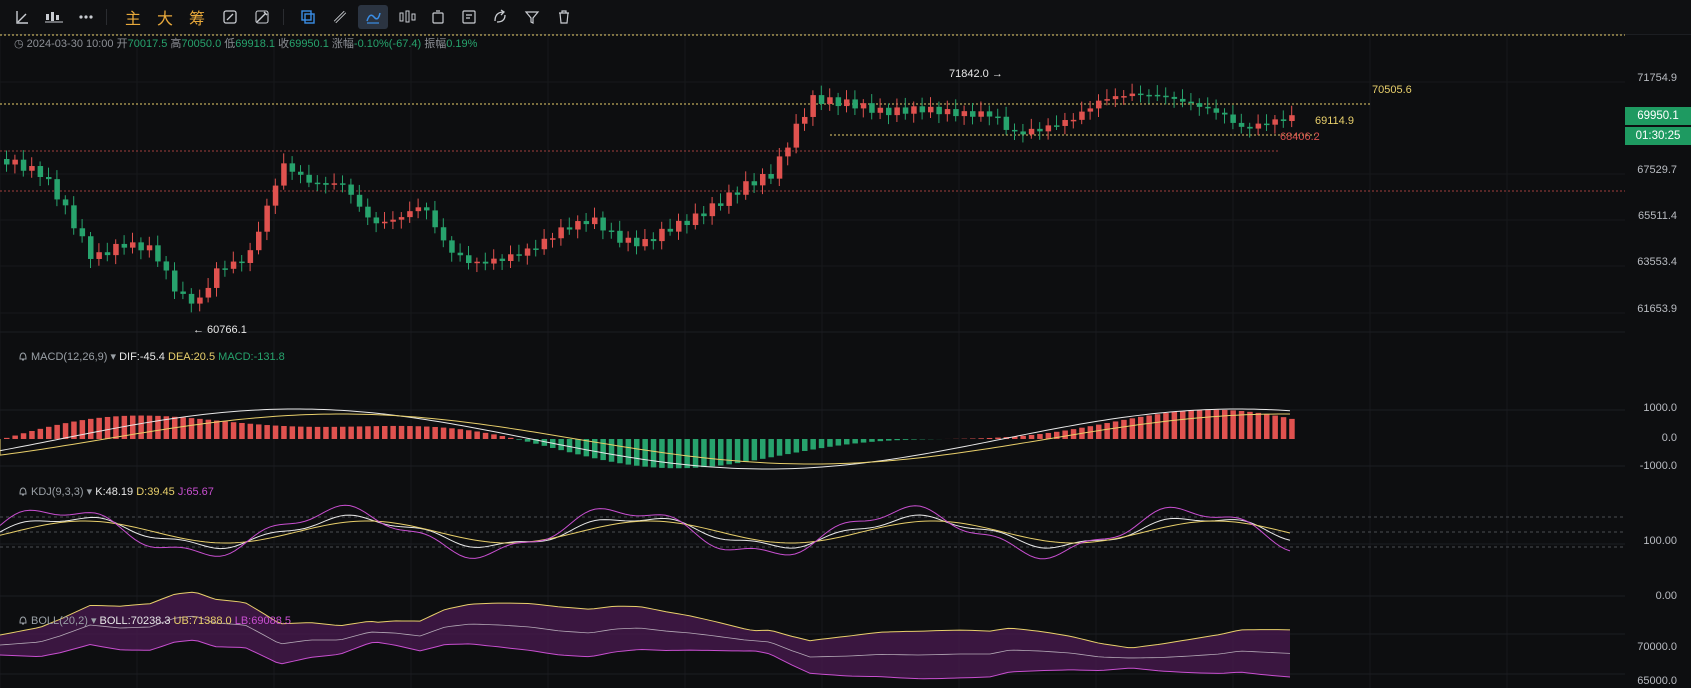 This screenshot has width=1691, height=688. What do you see at coordinates (1334, 121) in the screenshot?
I see `level-b-label: 69114.9` at bounding box center [1334, 121].